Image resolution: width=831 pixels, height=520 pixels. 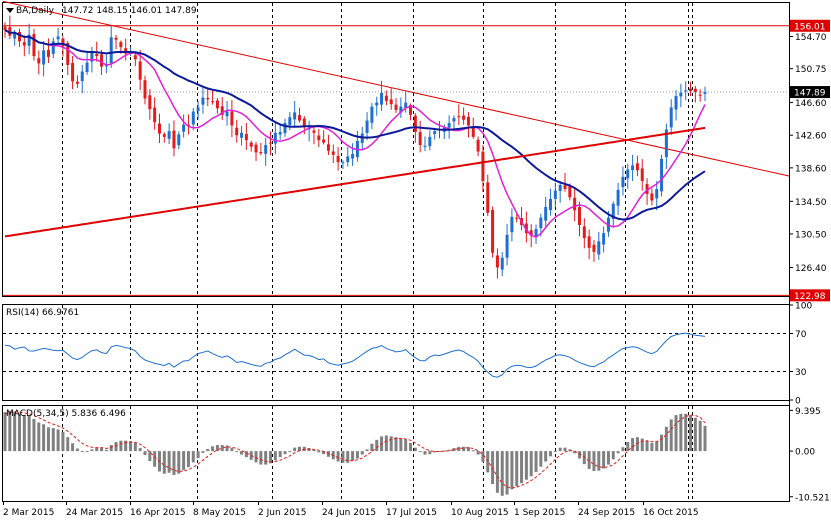 What do you see at coordinates (812, 498) in the screenshot?
I see `macd-y-tick-label: -10.521` at bounding box center [812, 498].